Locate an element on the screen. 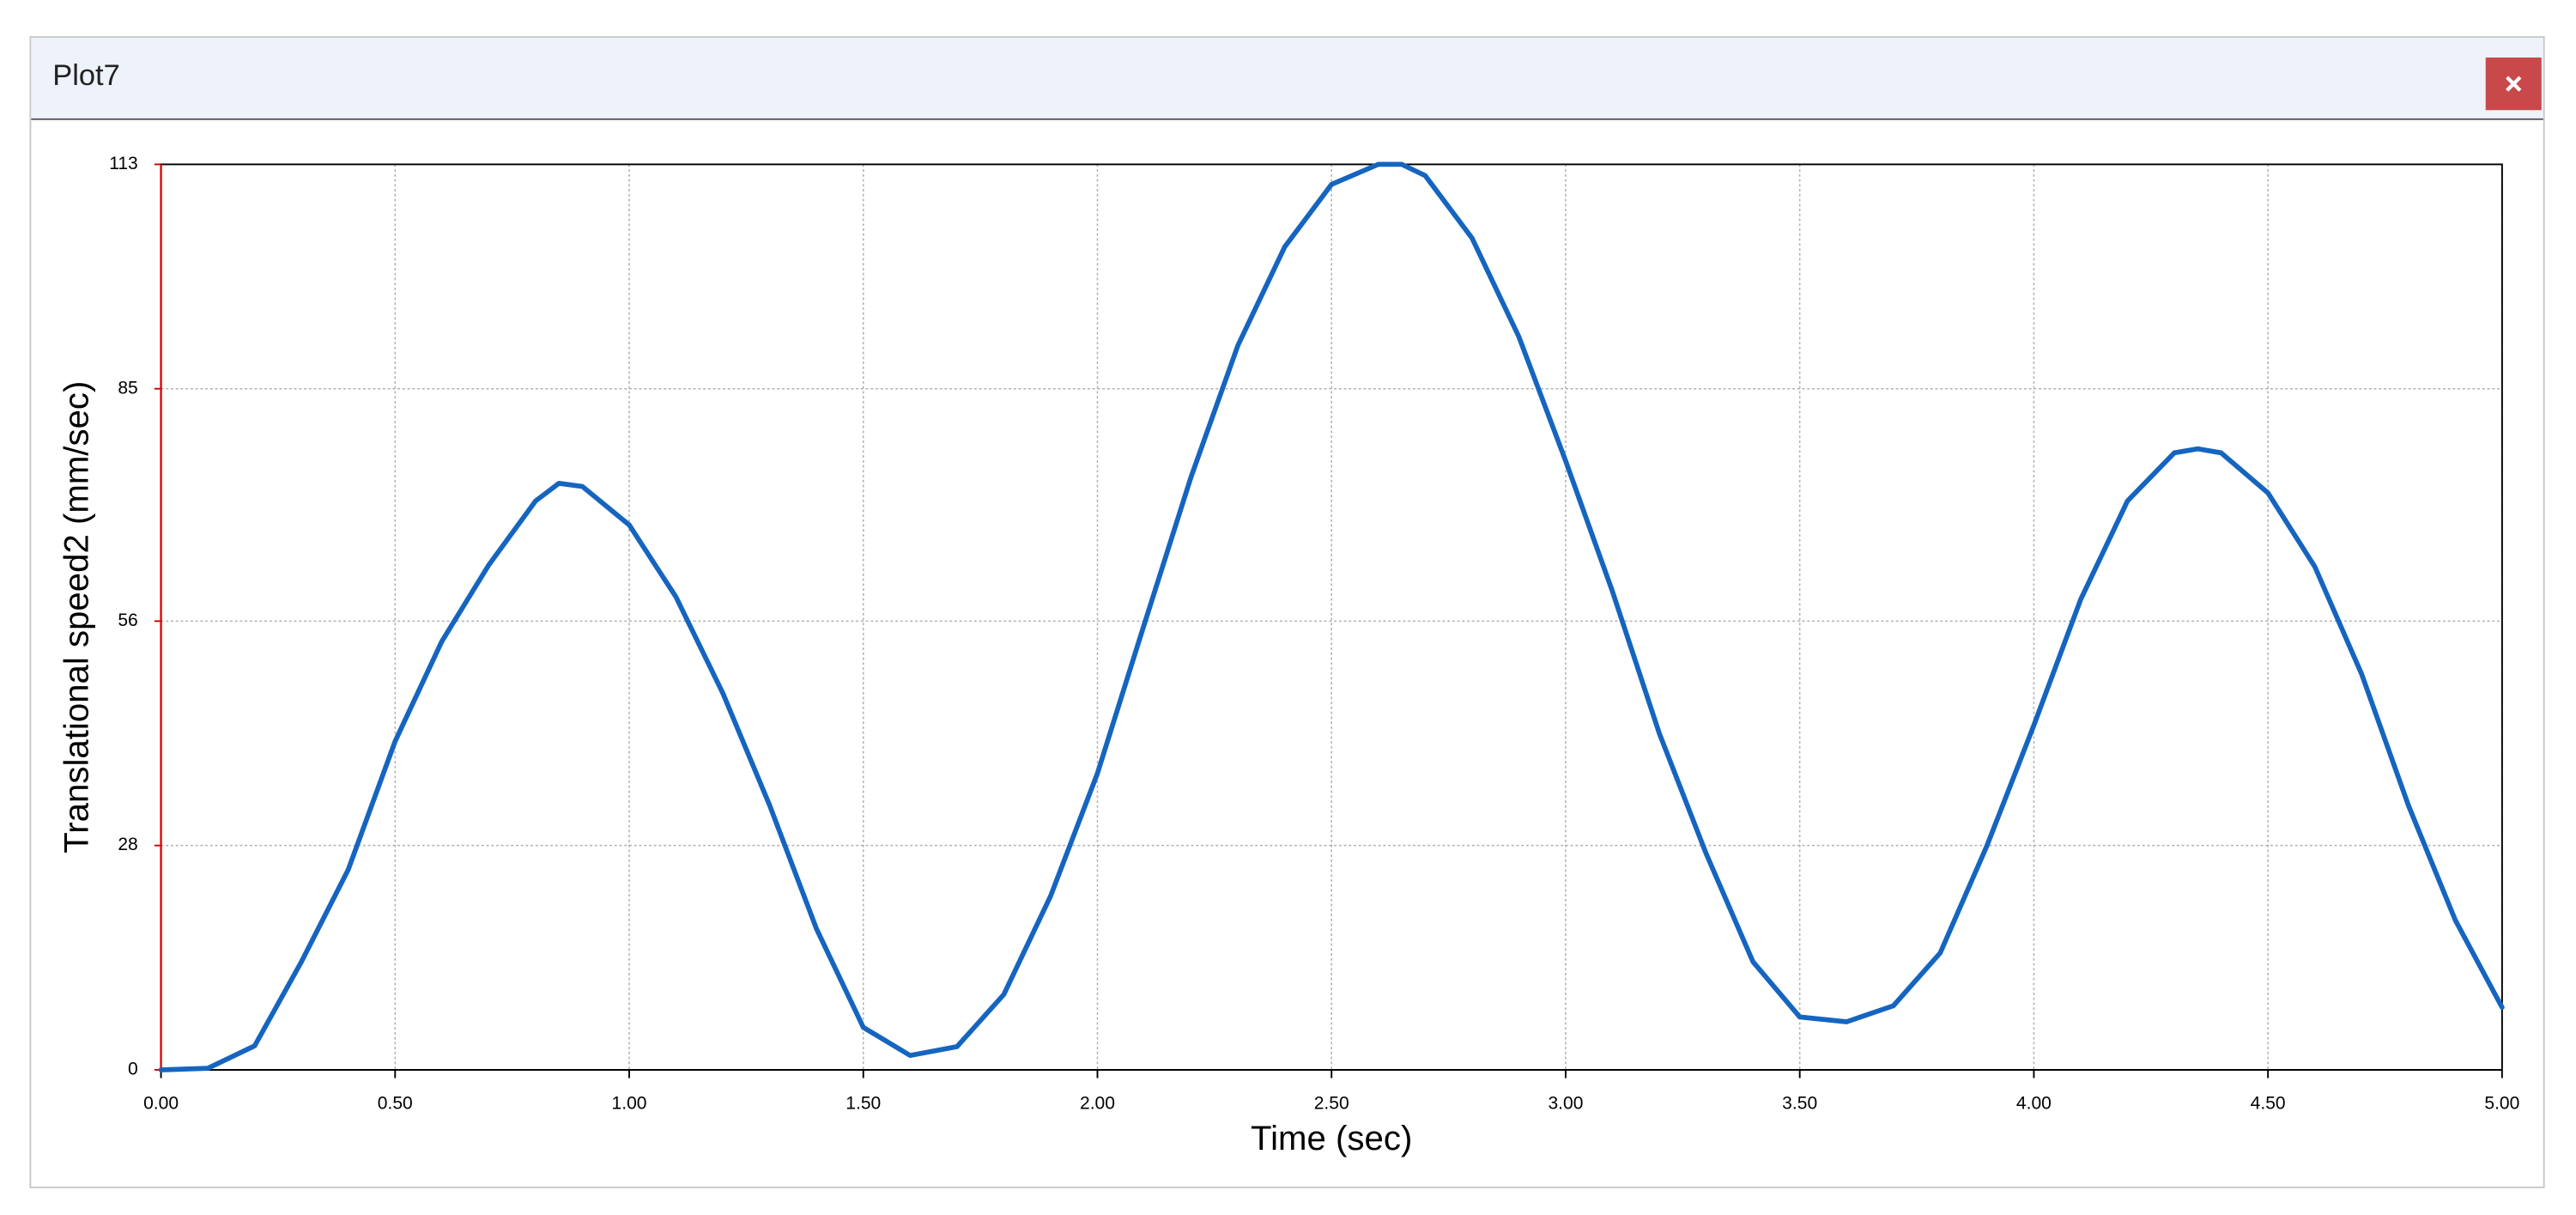 This screenshot has width=2576, height=1215. close-icon is located at coordinates (2514, 84).